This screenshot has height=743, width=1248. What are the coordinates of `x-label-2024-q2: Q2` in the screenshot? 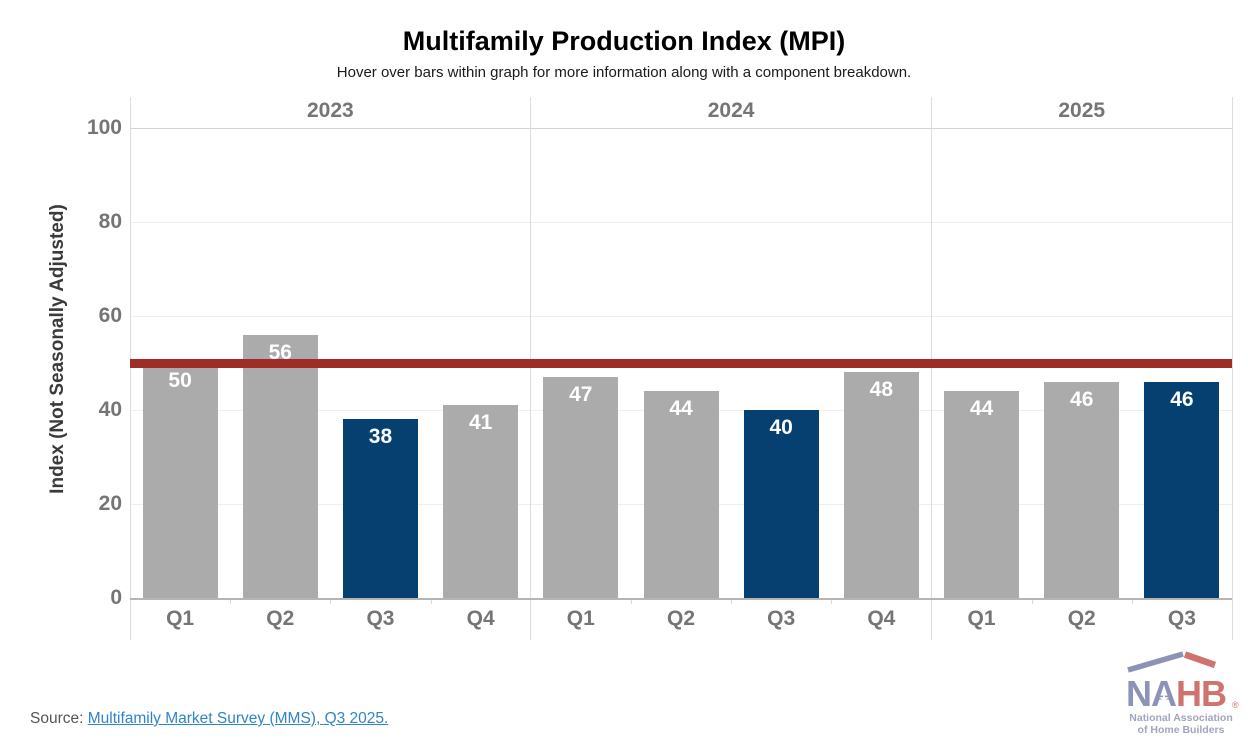 It's located at (680, 618).